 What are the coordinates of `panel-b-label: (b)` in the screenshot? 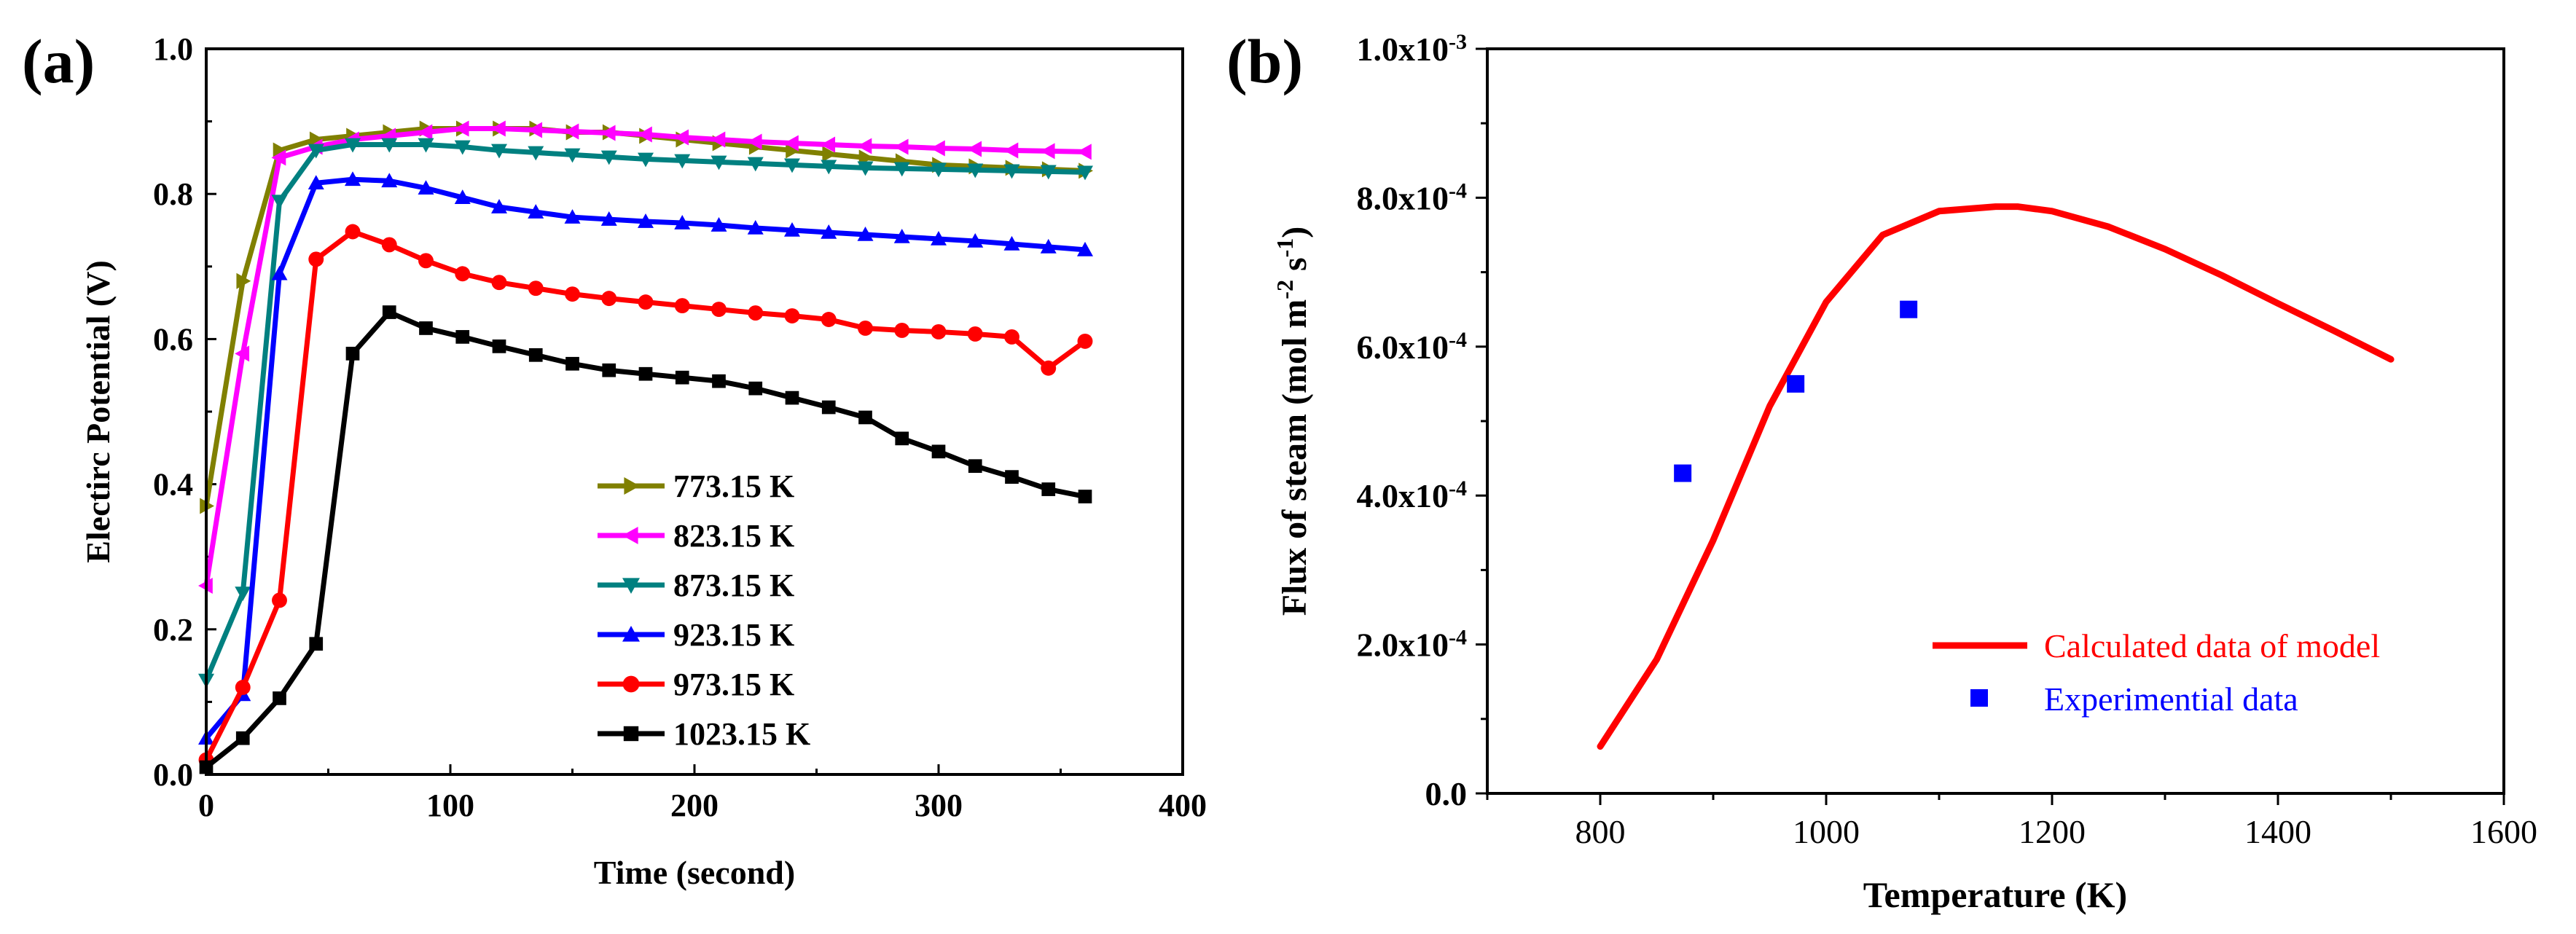 It's located at (1264, 61).